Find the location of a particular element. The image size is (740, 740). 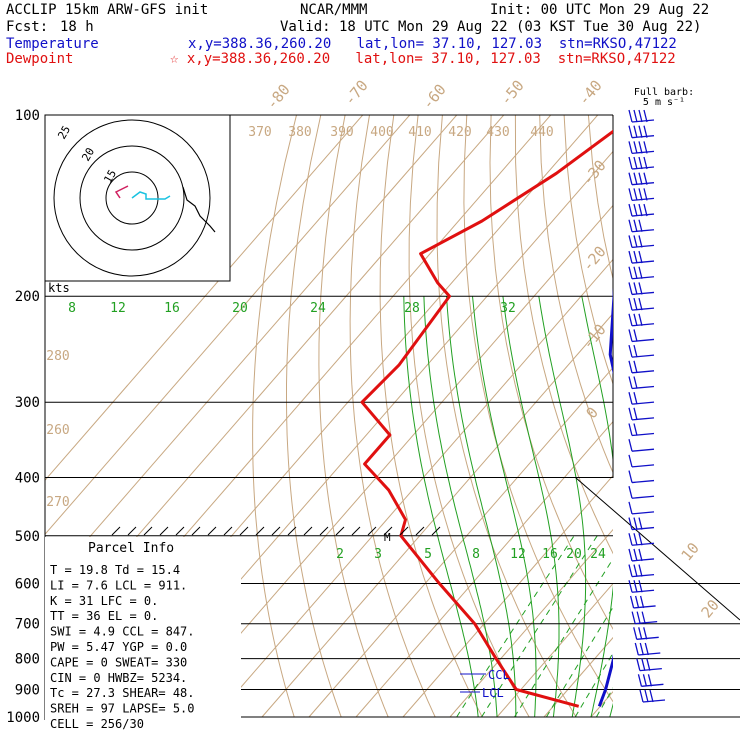

hodograph-frame is located at coordinates (137, 198).